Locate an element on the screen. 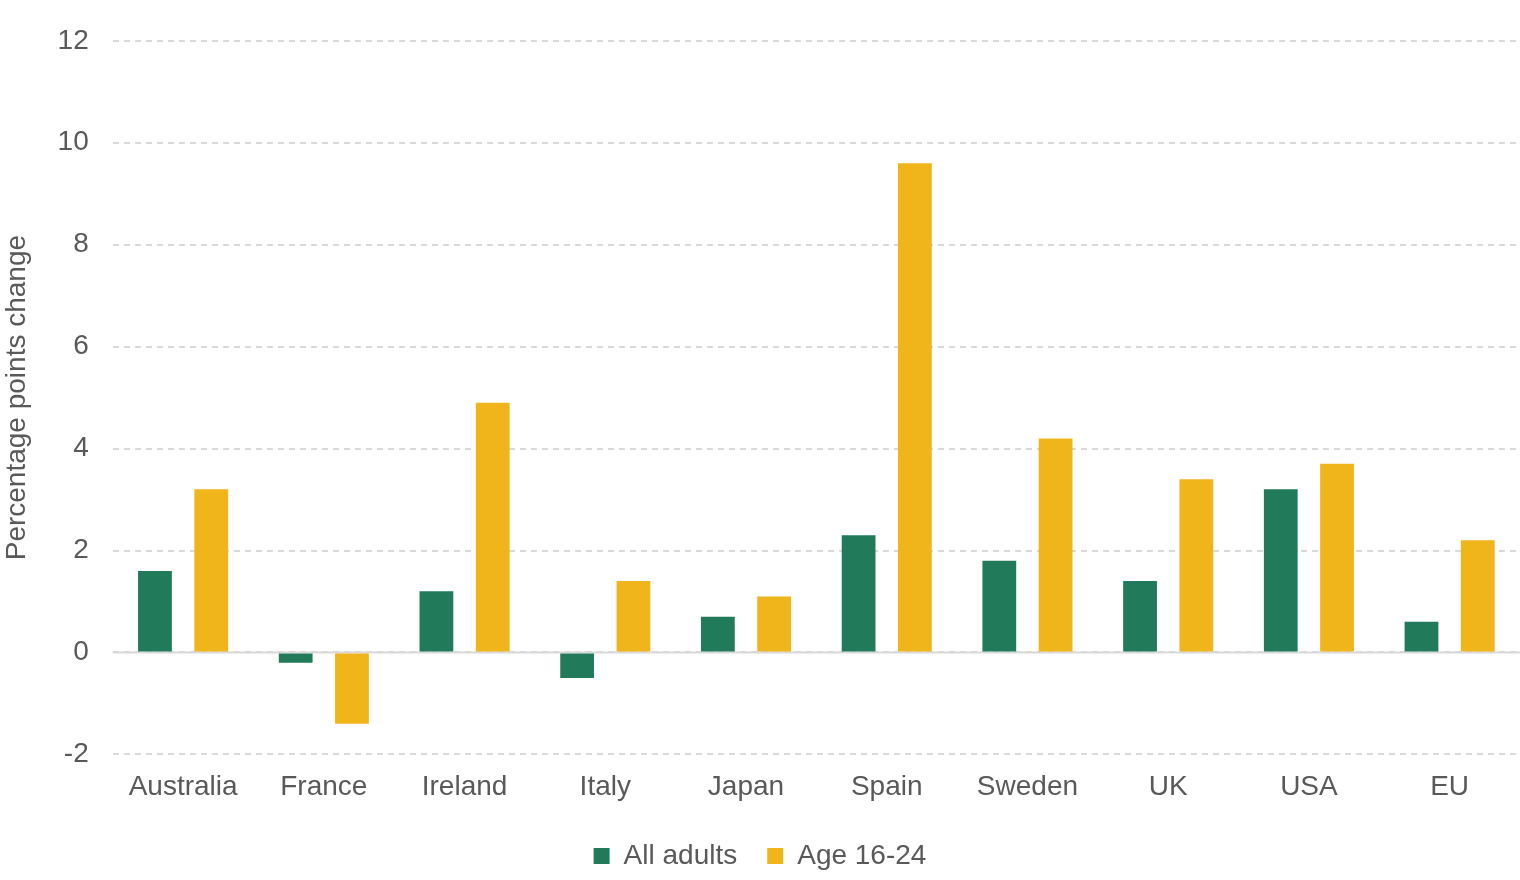  y-tick-label: -2 is located at coordinates (76, 753).